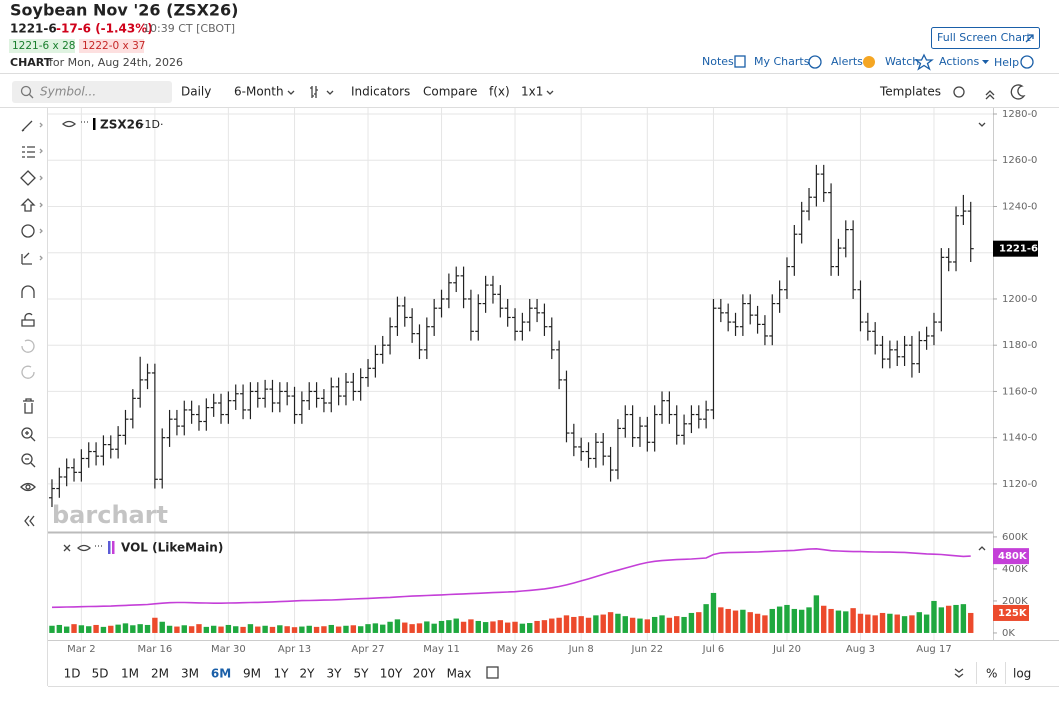 The image size is (1059, 710). What do you see at coordinates (362, 674) in the screenshot?
I see `range-button: 5Y` at bounding box center [362, 674].